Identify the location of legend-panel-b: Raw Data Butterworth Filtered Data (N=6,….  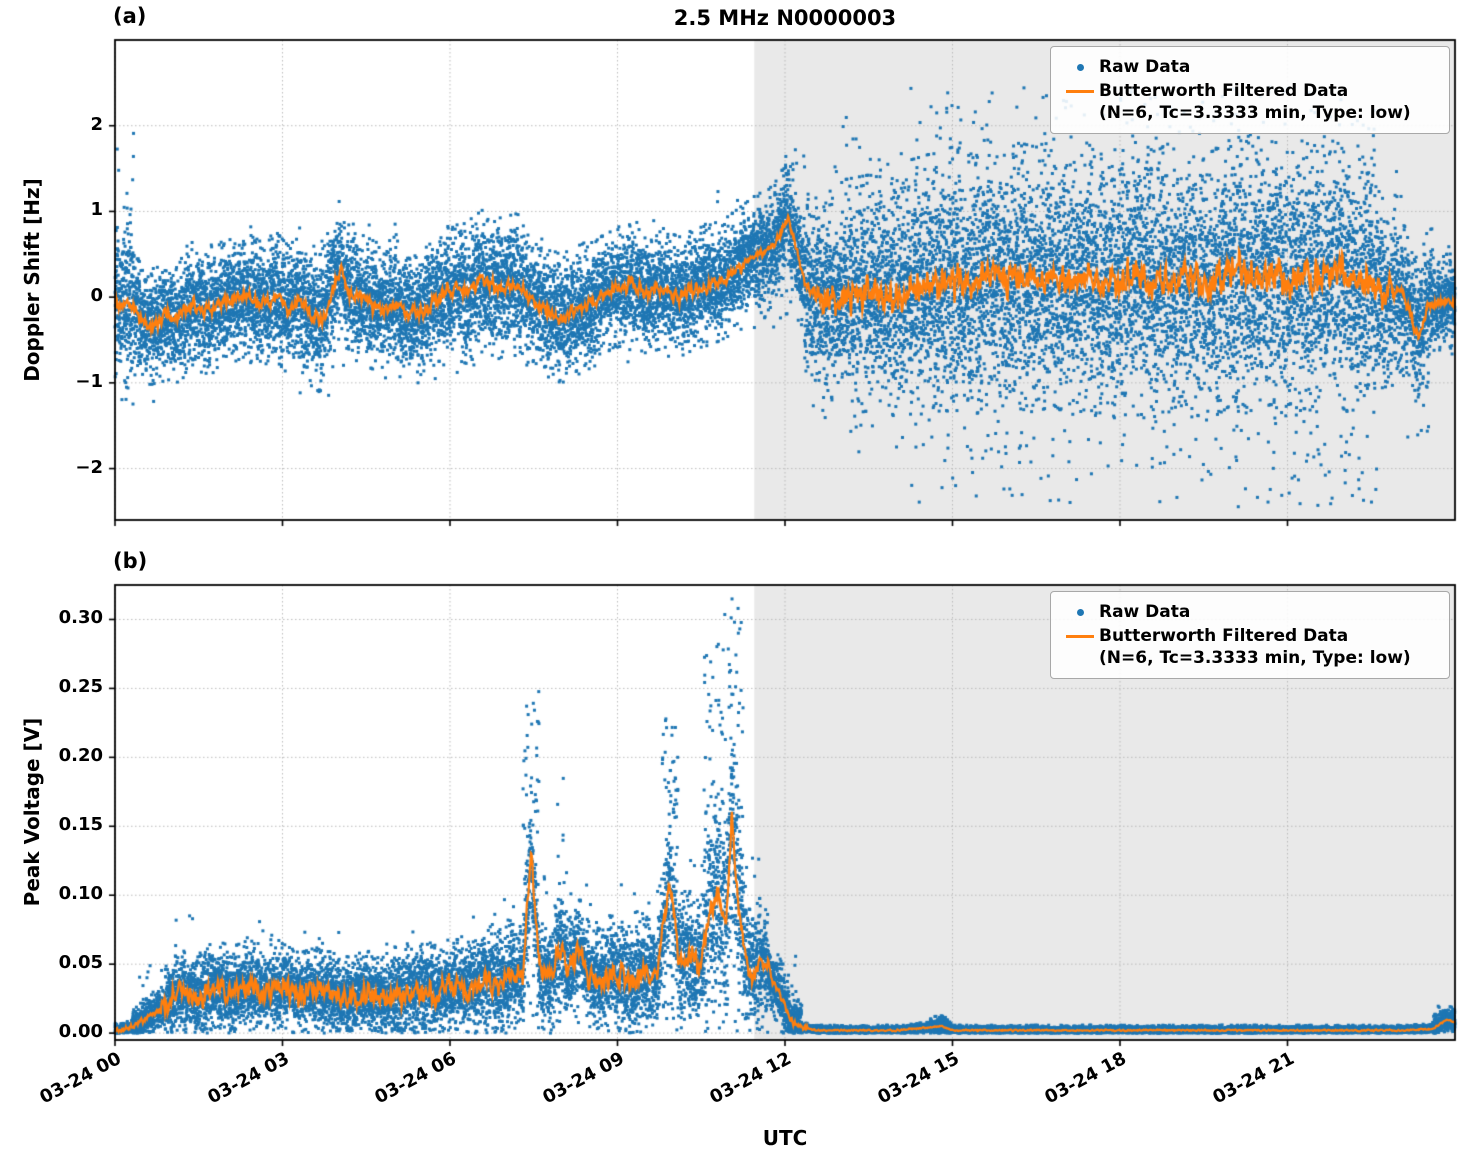
(1250, 635).